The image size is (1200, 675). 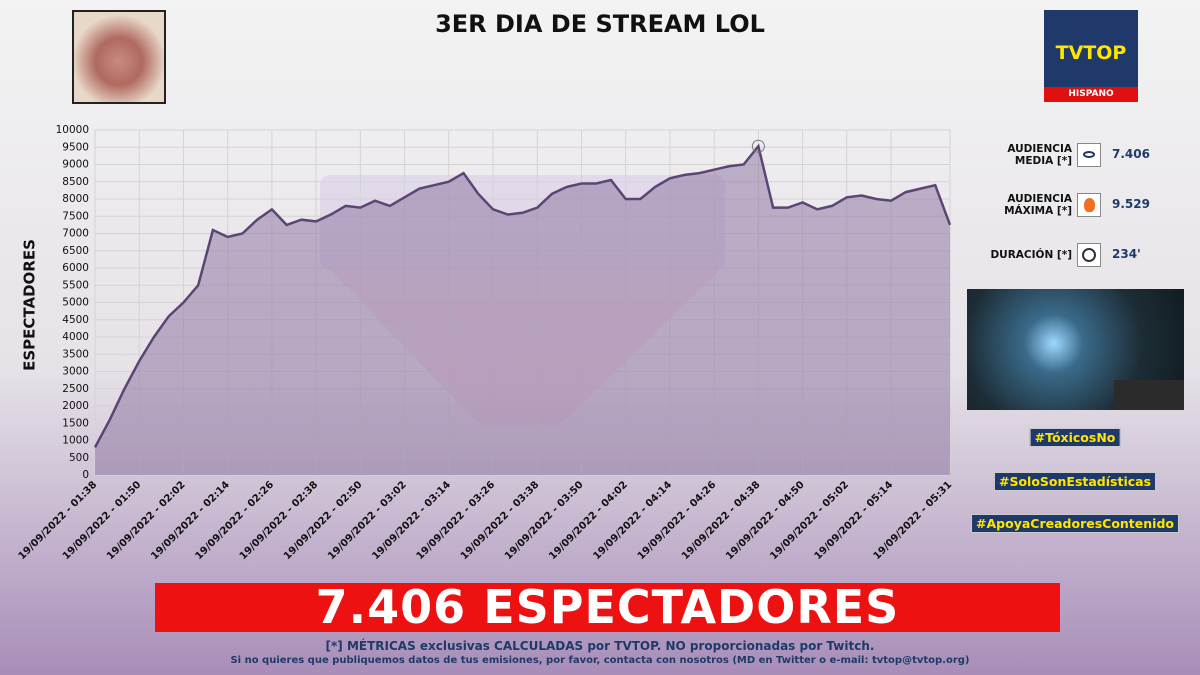 I want to click on y-tick-label: 6000, so click(x=75, y=268).